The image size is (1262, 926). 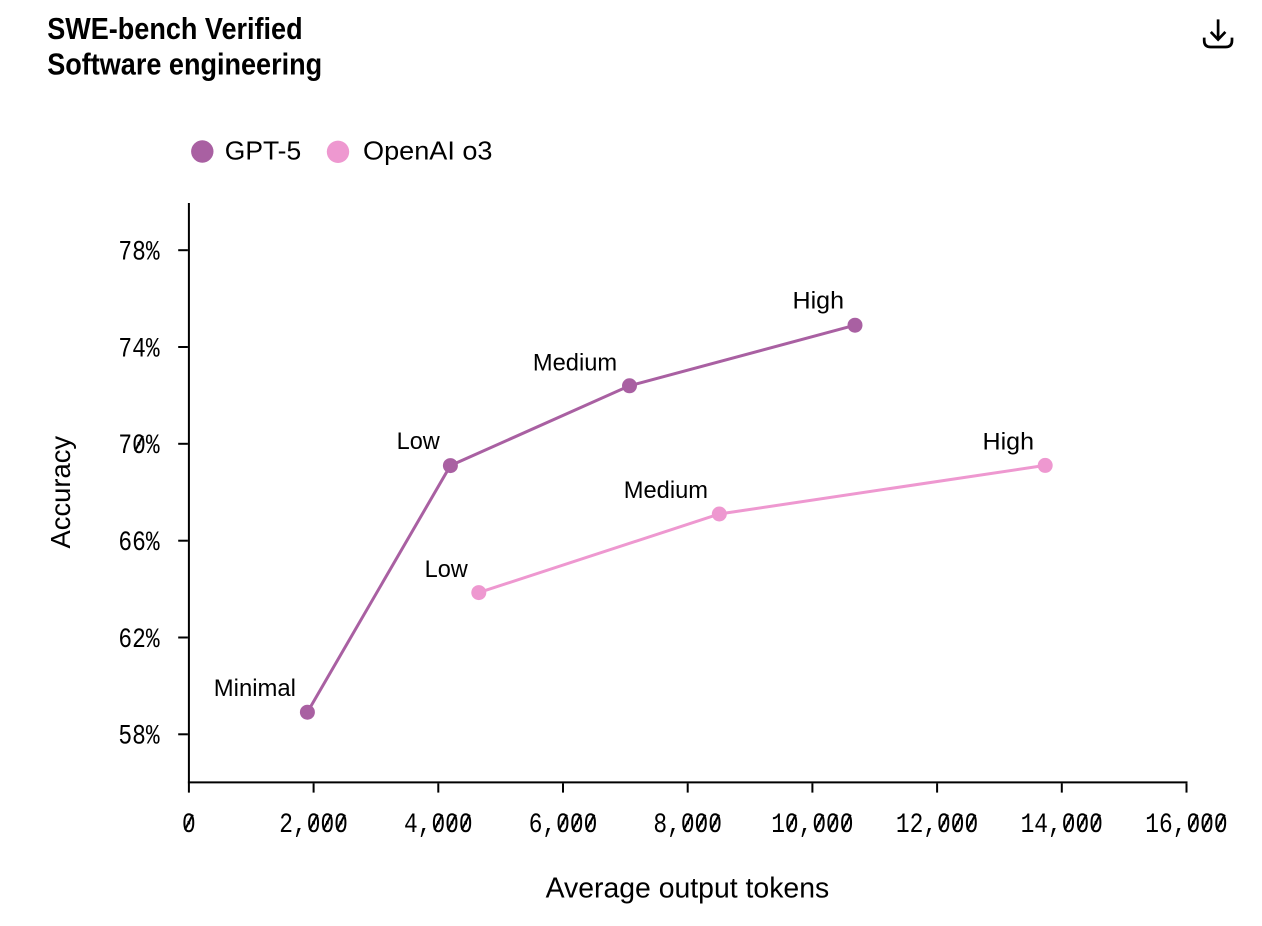 I want to click on svg-text: 14,000, so click(x=1062, y=825).